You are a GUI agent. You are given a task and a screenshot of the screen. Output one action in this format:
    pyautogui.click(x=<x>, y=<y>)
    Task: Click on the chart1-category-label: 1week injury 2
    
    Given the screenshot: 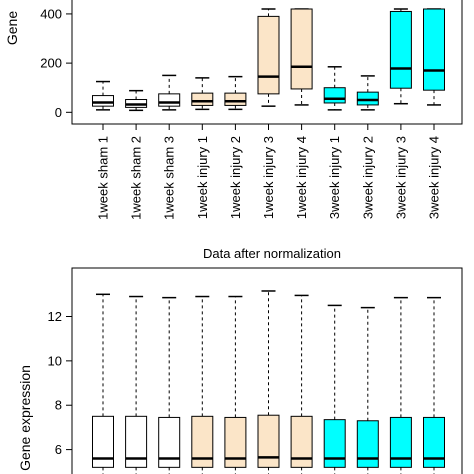 What is the action you would take?
    pyautogui.click(x=235, y=177)
    